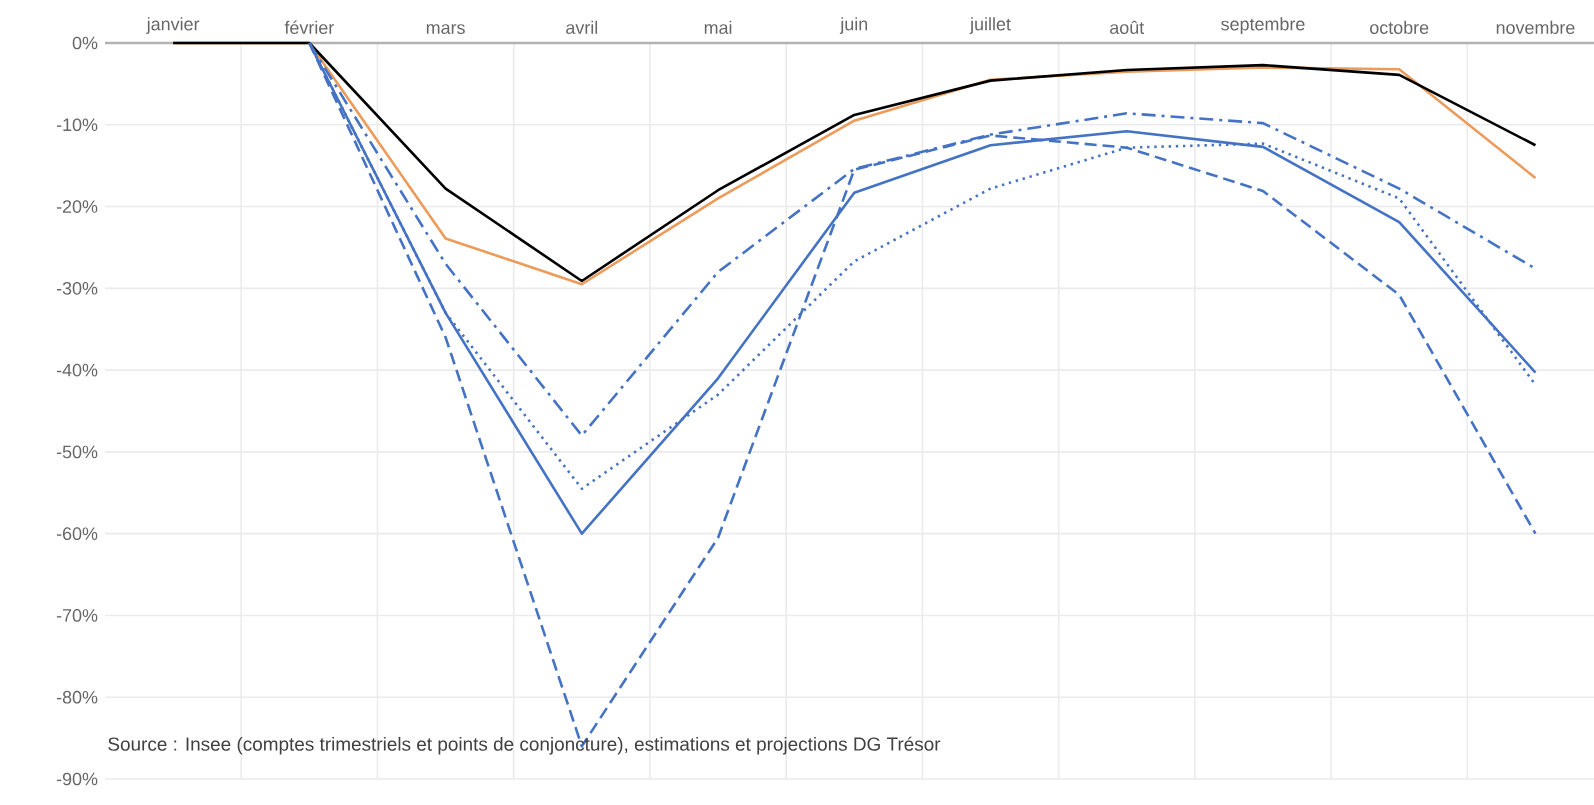 This screenshot has height=805, width=1594. What do you see at coordinates (77, 125) in the screenshot?
I see `y-tick-label: -10%` at bounding box center [77, 125].